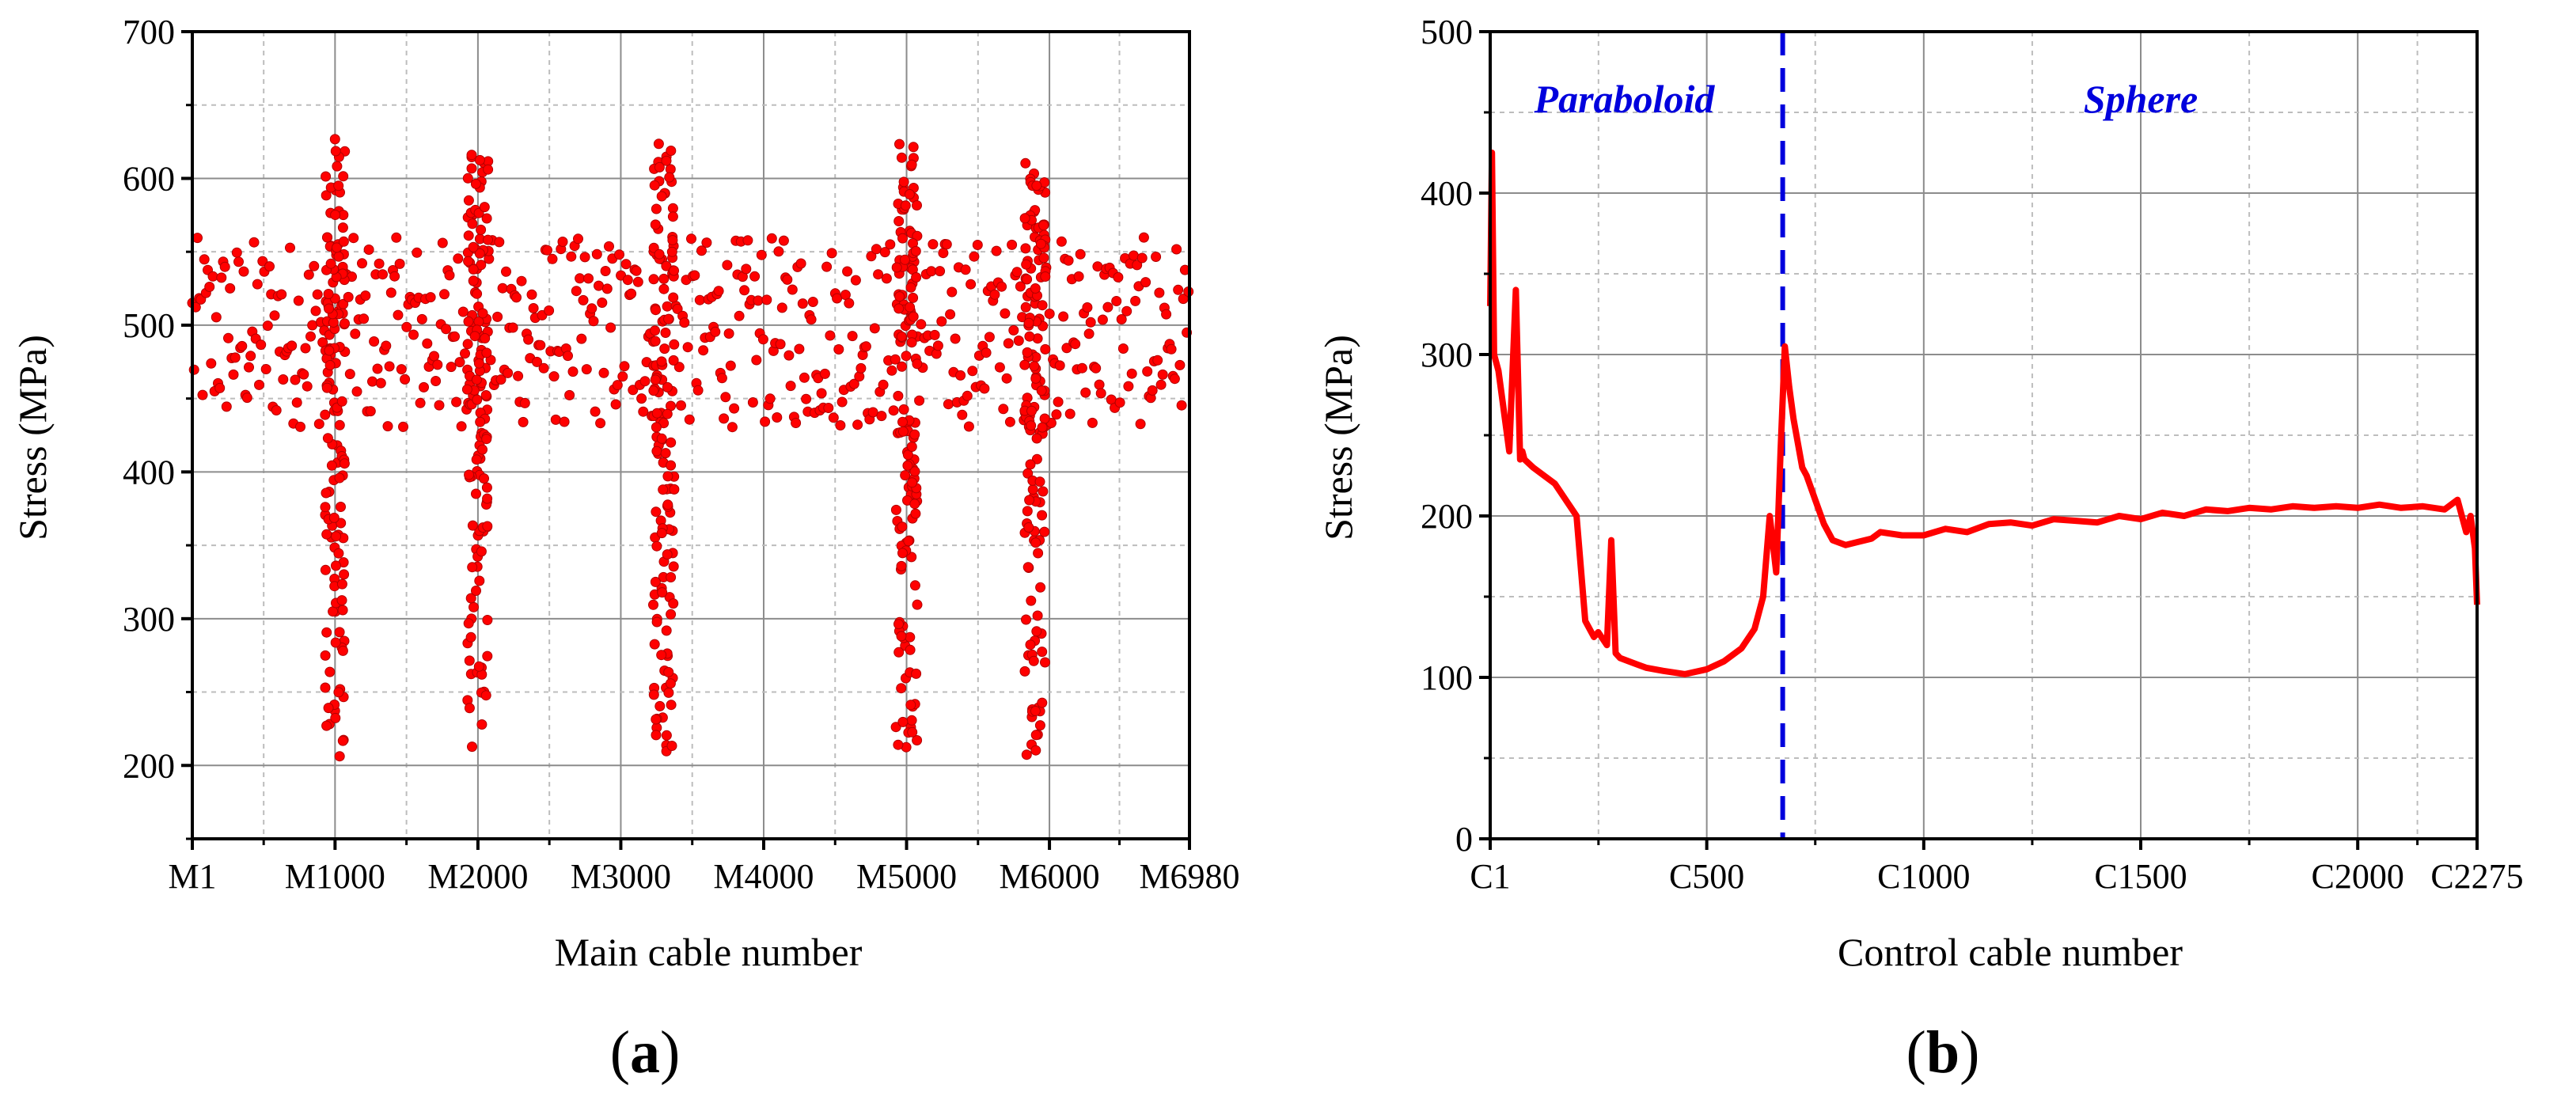 This screenshot has height=1096, width=2576. Describe the element at coordinates (149, 32) in the screenshot. I see `y-tick-label: 700` at that location.